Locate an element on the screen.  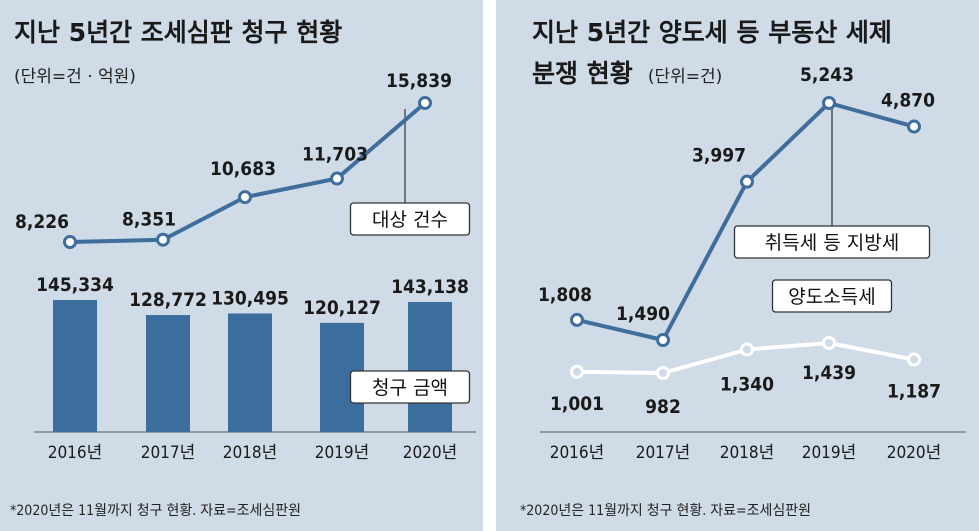
point-label-case-count-1: 8,351 is located at coordinates (149, 220).